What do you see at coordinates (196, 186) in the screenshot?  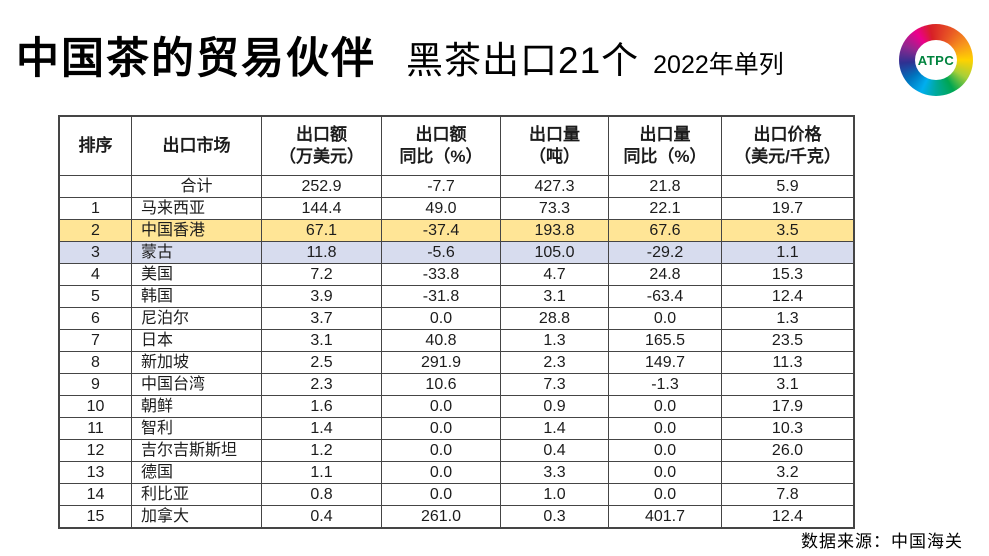 I see `market-cell: 合计` at bounding box center [196, 186].